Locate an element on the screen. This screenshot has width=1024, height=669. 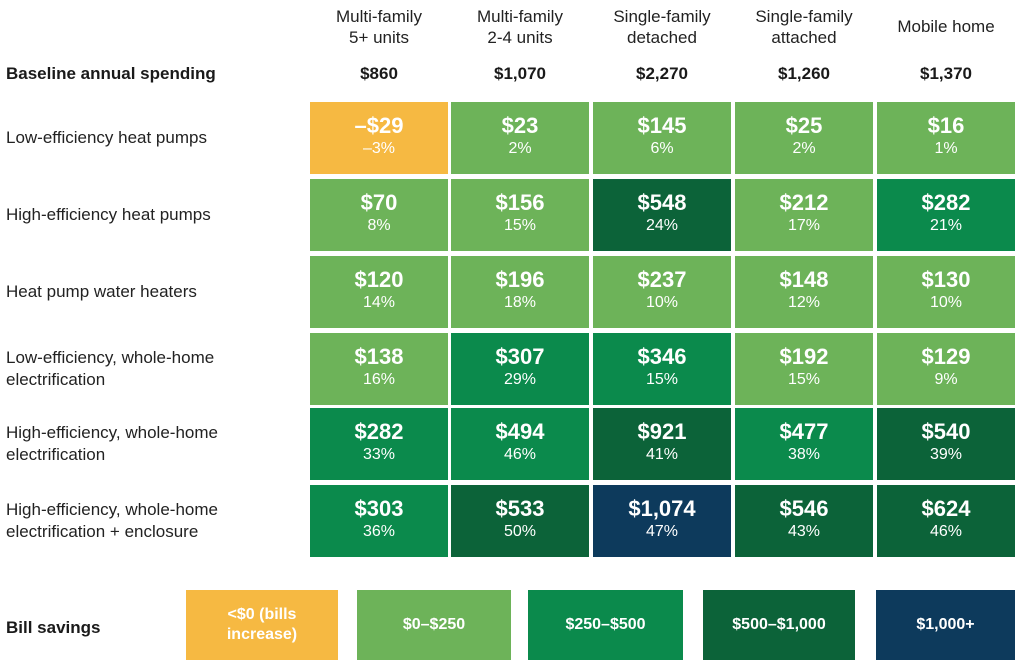
cell-amount: $346 is located at coordinates (662, 356).